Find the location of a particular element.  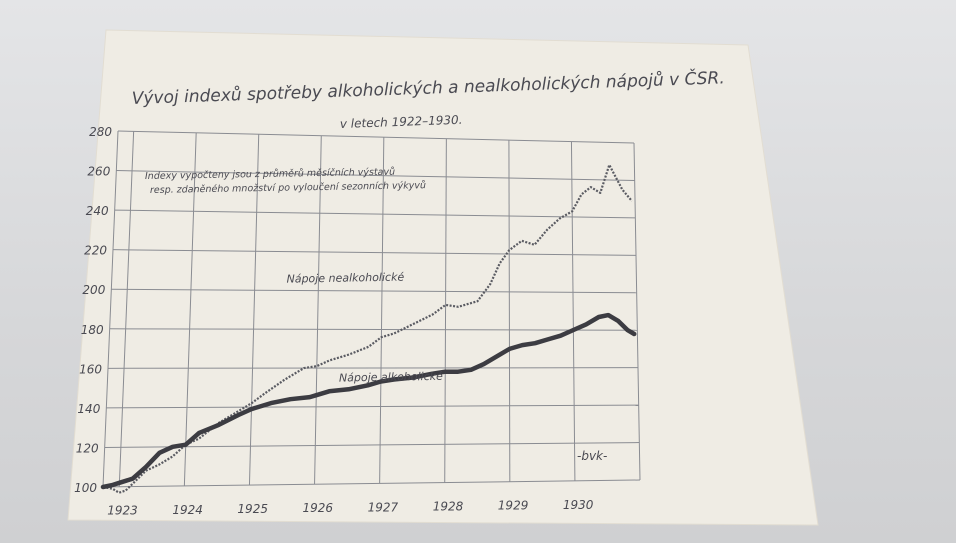

y-tick-label-180: 180 is located at coordinates (92, 330).